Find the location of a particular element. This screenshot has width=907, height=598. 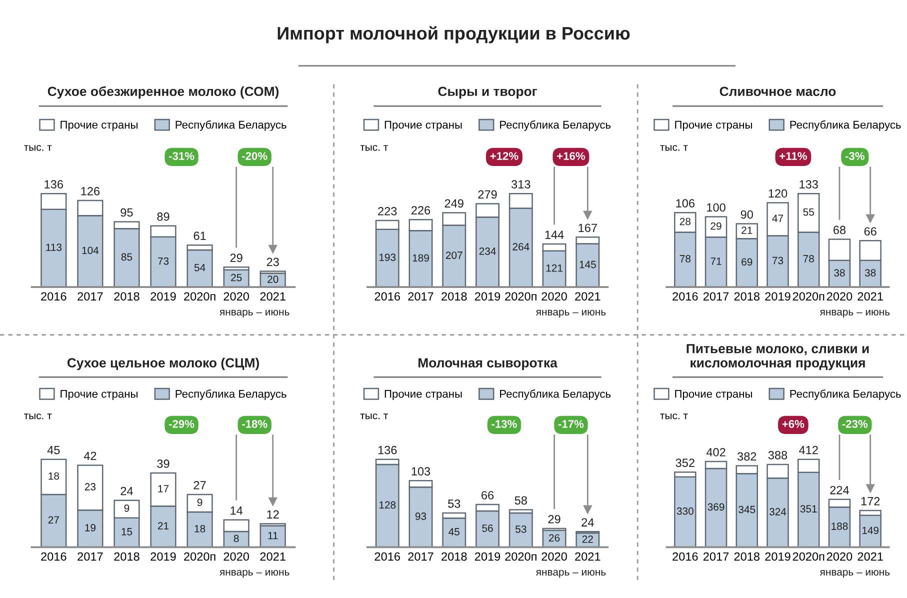

data-label: 9 is located at coordinates (127, 508).